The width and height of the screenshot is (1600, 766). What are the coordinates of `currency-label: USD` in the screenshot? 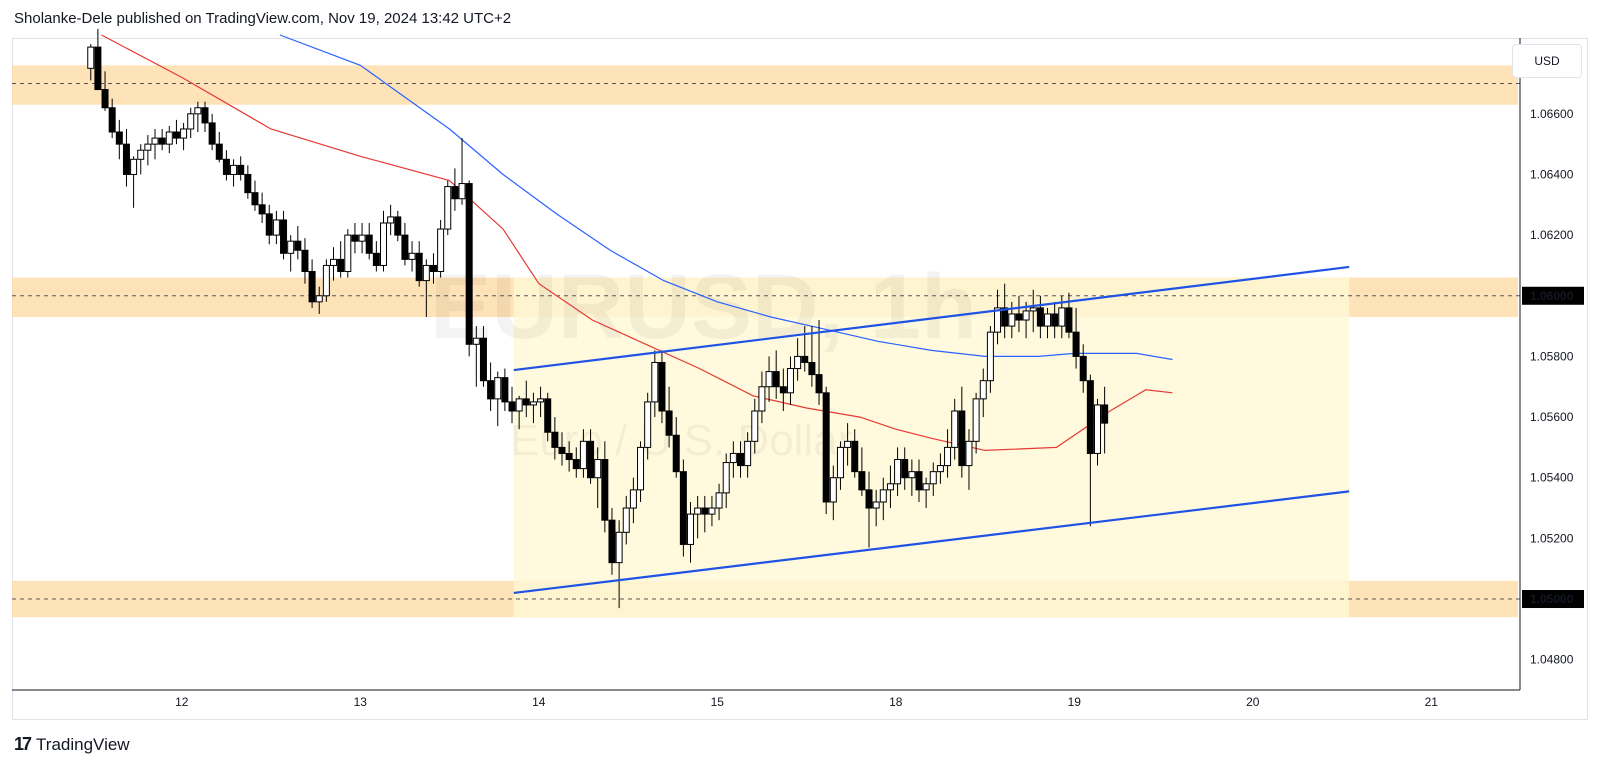 It's located at (1547, 61).